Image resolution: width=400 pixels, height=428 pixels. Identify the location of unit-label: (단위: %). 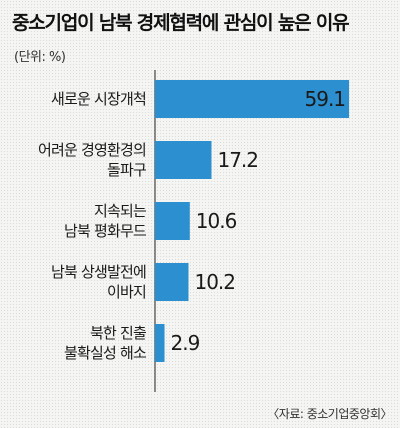
(40, 57).